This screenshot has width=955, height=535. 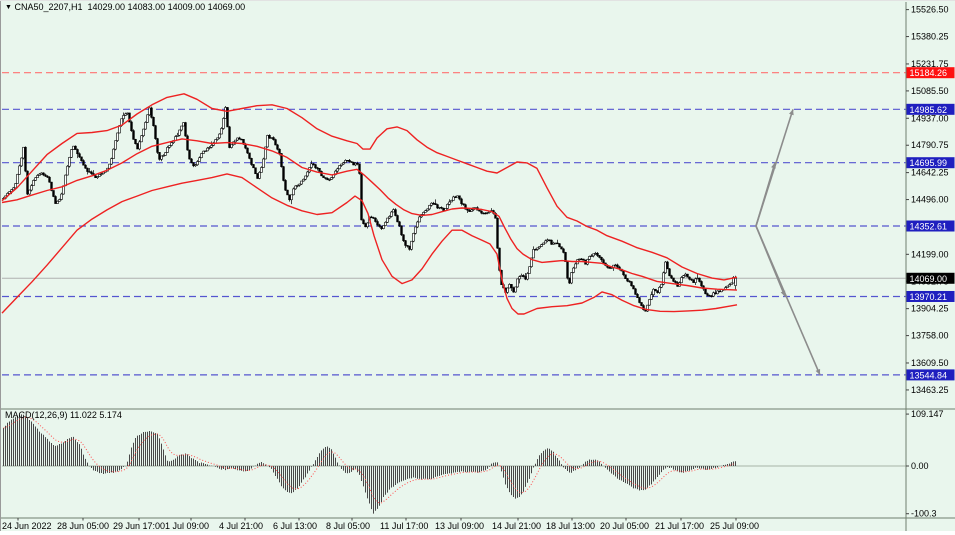 What do you see at coordinates (930, 10) in the screenshot?
I see `price-tick-label: 15526.50` at bounding box center [930, 10].